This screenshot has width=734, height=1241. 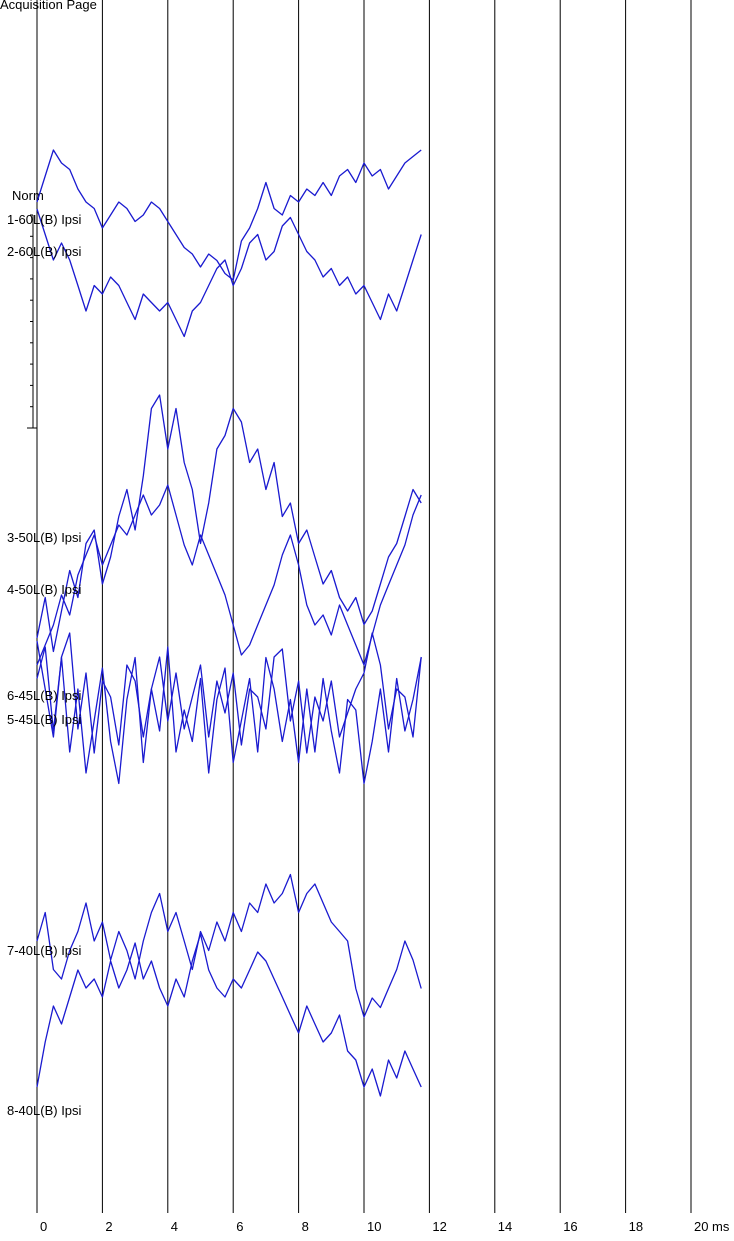 I want to click on x-tick-label-12: 12, so click(x=439, y=1226).